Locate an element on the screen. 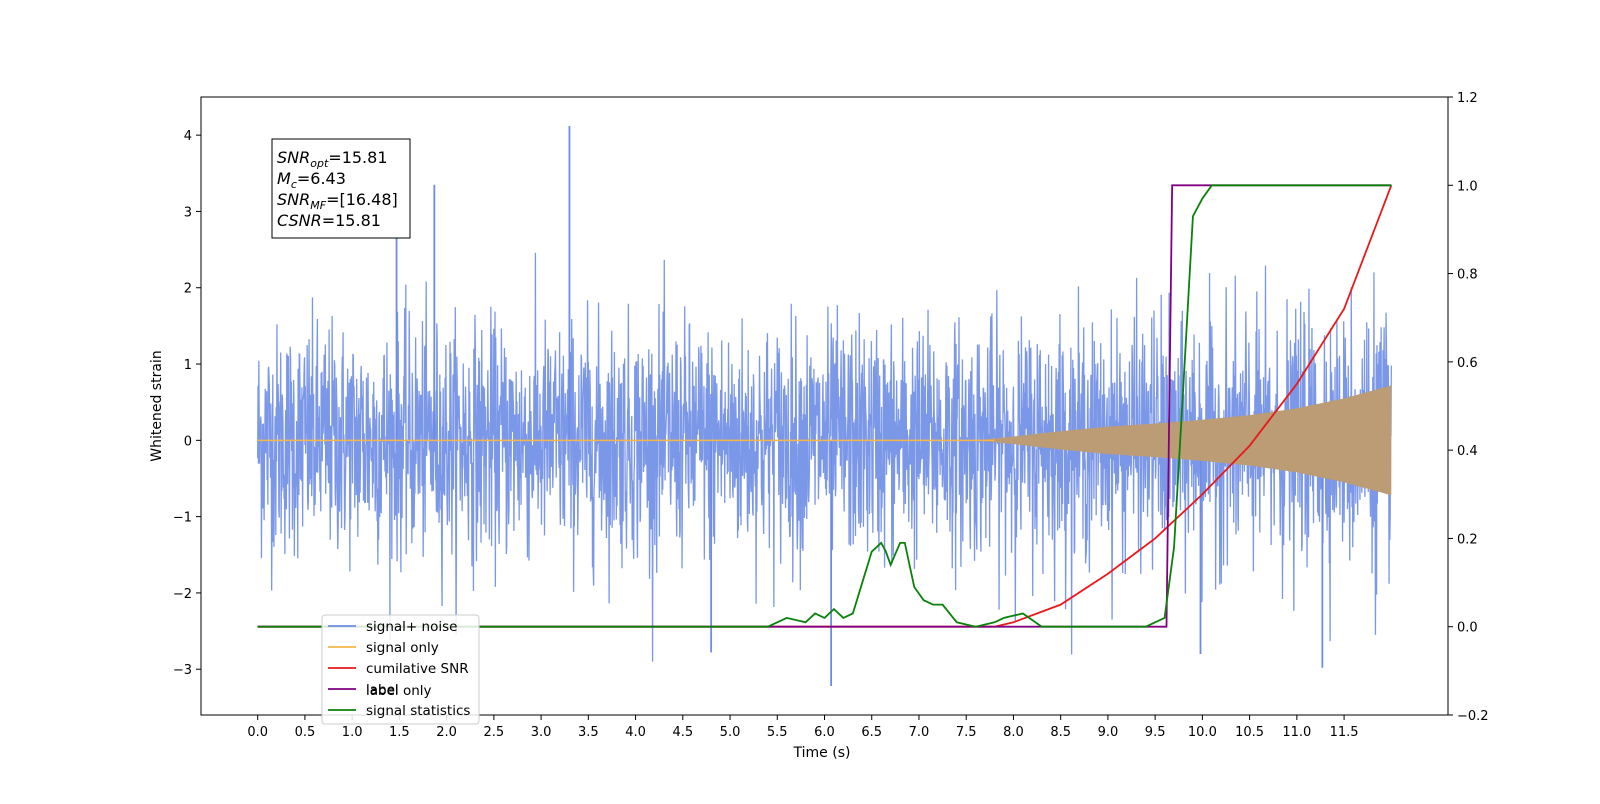 The image size is (1600, 804). legend-overlap-text: label only is located at coordinates (399, 691).